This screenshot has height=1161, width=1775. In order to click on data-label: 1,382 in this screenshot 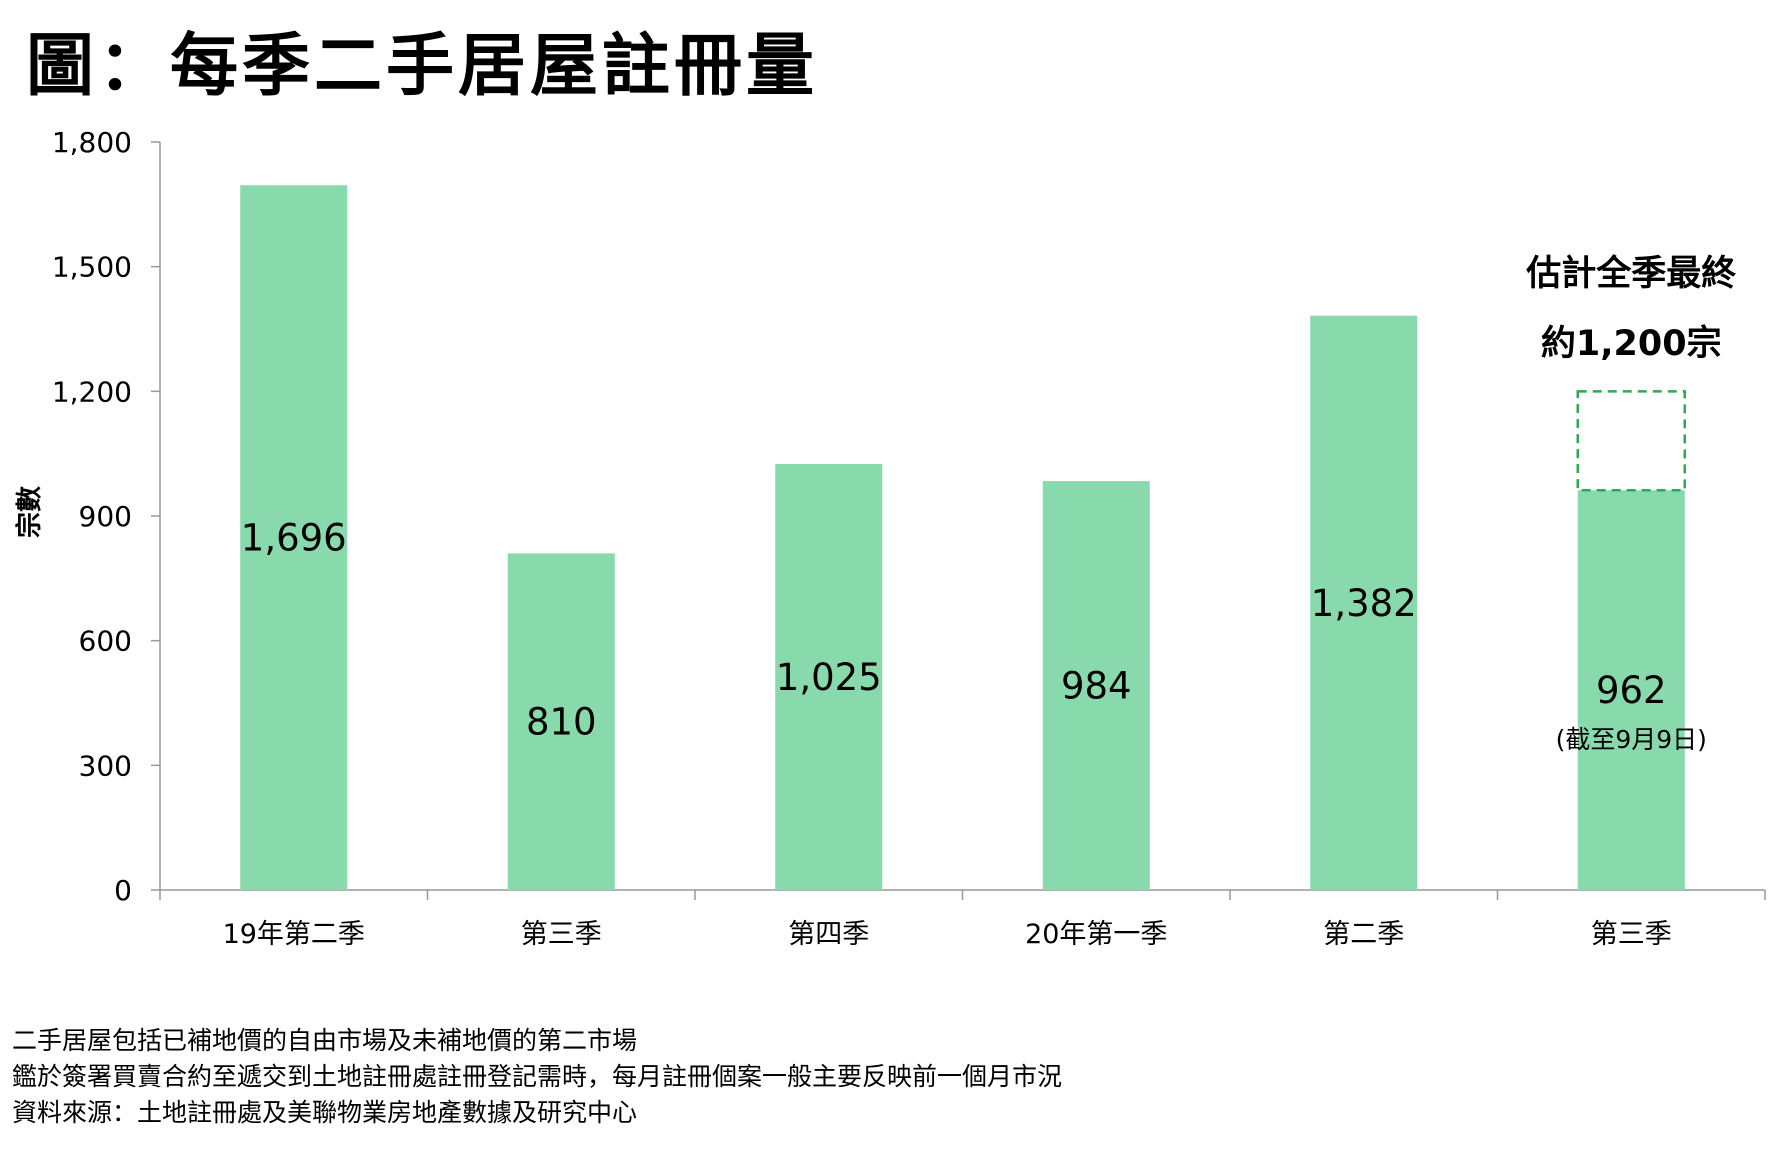, I will do `click(1364, 603)`.